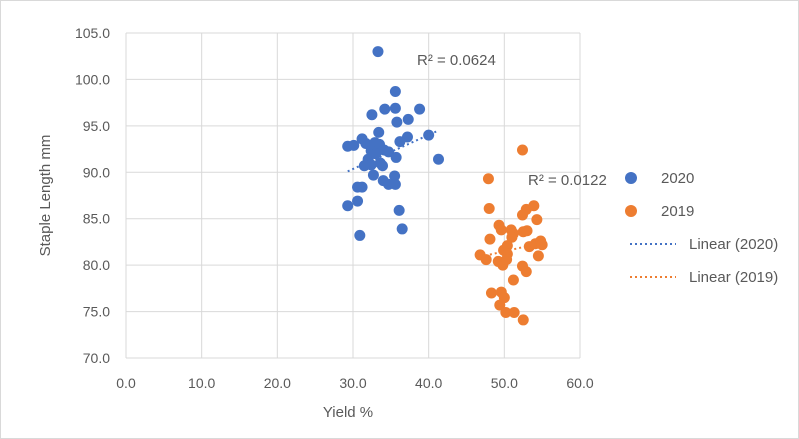 This screenshot has width=799, height=439. What do you see at coordinates (511, 249) in the screenshot?
I see `trendline-2019` at bounding box center [511, 249].